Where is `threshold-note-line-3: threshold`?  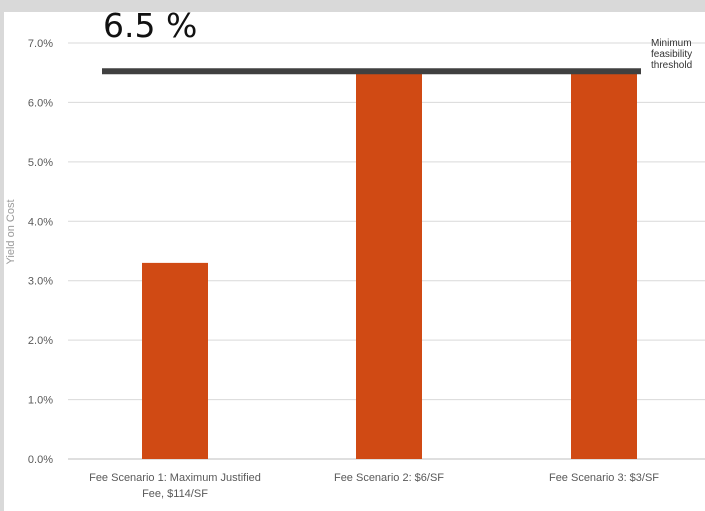 threshold-note-line-3: threshold is located at coordinates (672, 65).